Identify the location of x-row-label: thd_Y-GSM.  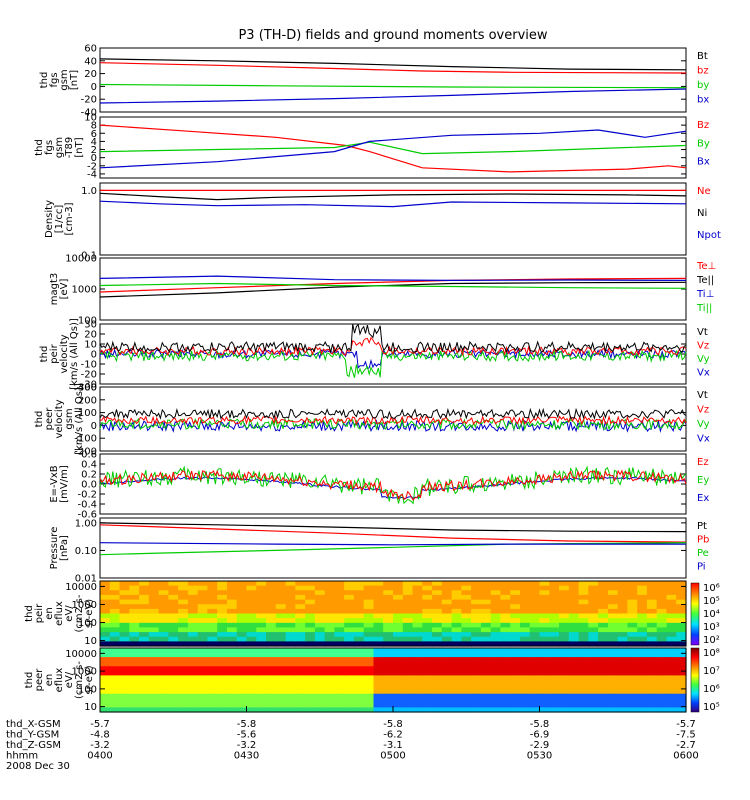
(32, 735).